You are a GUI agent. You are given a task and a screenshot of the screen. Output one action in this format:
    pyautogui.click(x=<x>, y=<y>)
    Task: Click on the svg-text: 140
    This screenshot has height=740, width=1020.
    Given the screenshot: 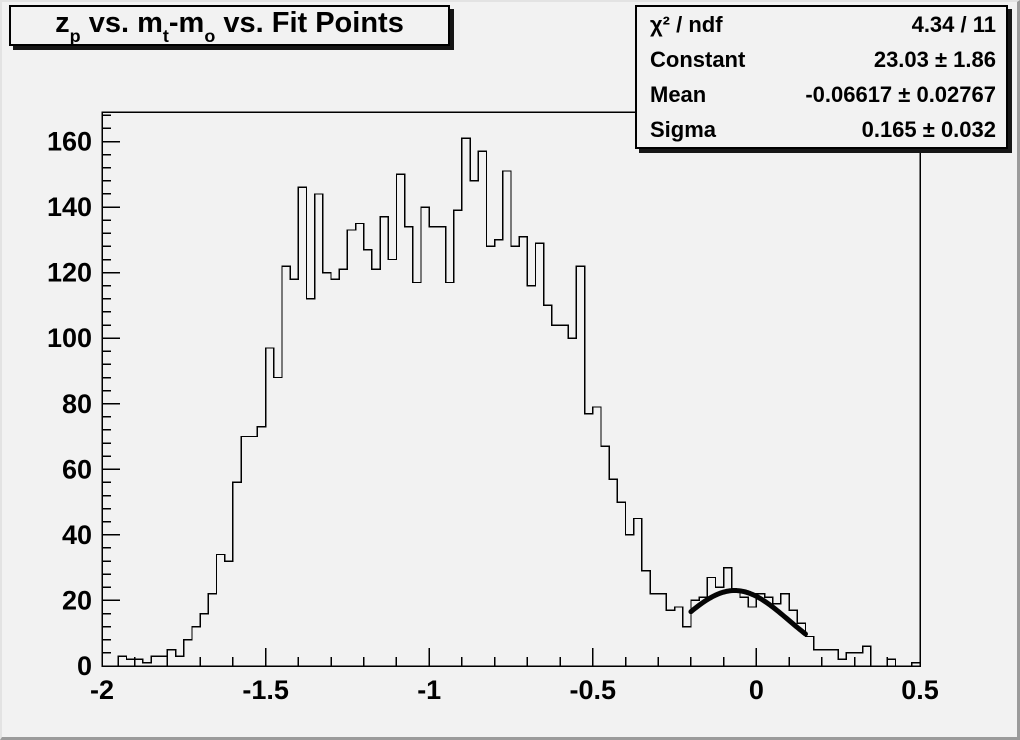 What is the action you would take?
    pyautogui.click(x=69, y=207)
    